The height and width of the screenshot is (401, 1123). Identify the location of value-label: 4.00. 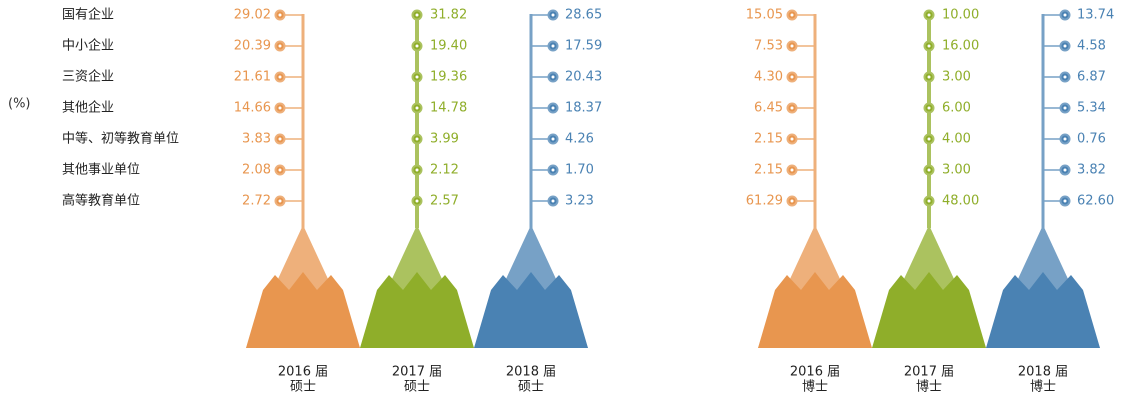
(956, 139).